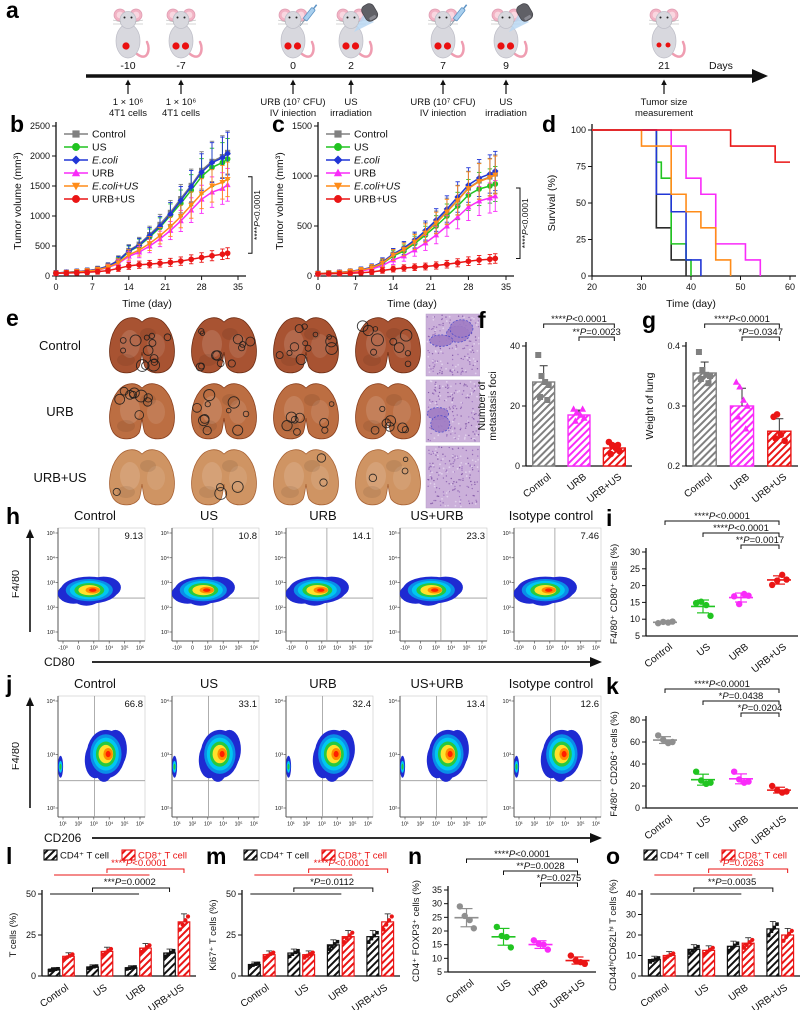 This screenshot has height=1012, width=808. What do you see at coordinates (614, 594) in the screenshot?
I see `svg-text: F4/80⁺ CD80⁺ cells (%)` at bounding box center [614, 594].